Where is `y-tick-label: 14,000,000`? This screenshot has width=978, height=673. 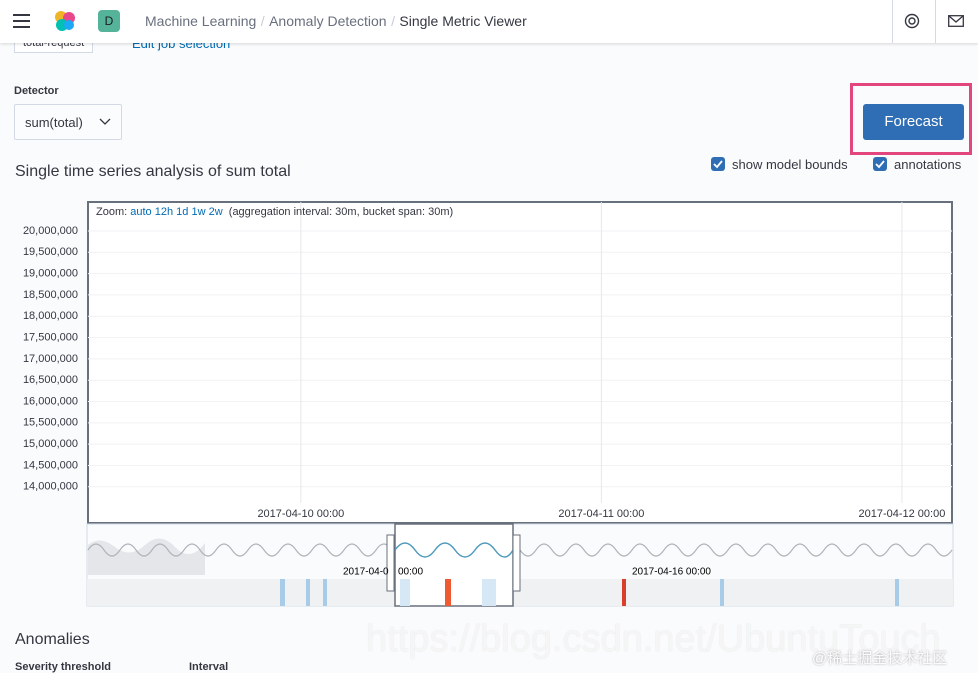
y-tick-label: 14,000,000 is located at coordinates (50, 487).